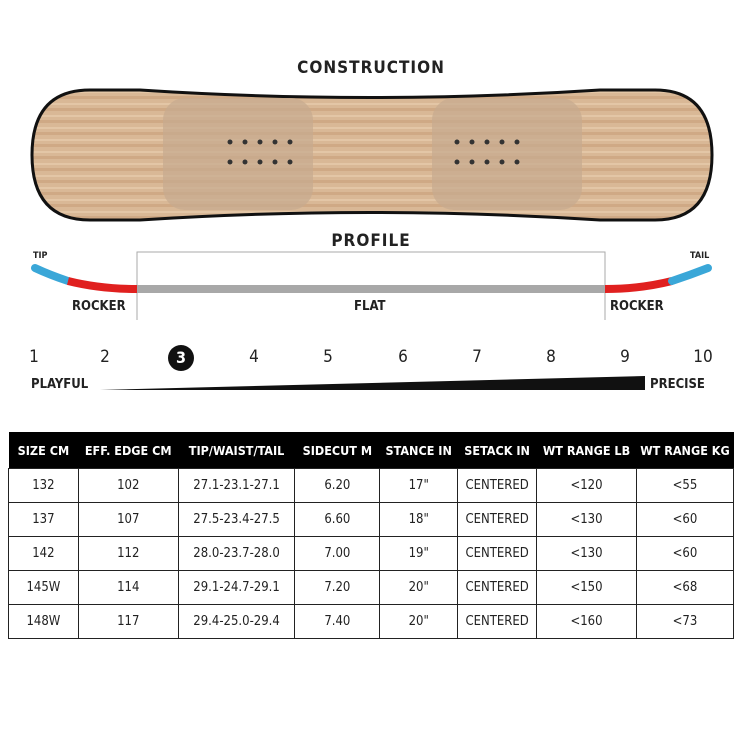  I want to click on tip-label: TIP, so click(40, 256).